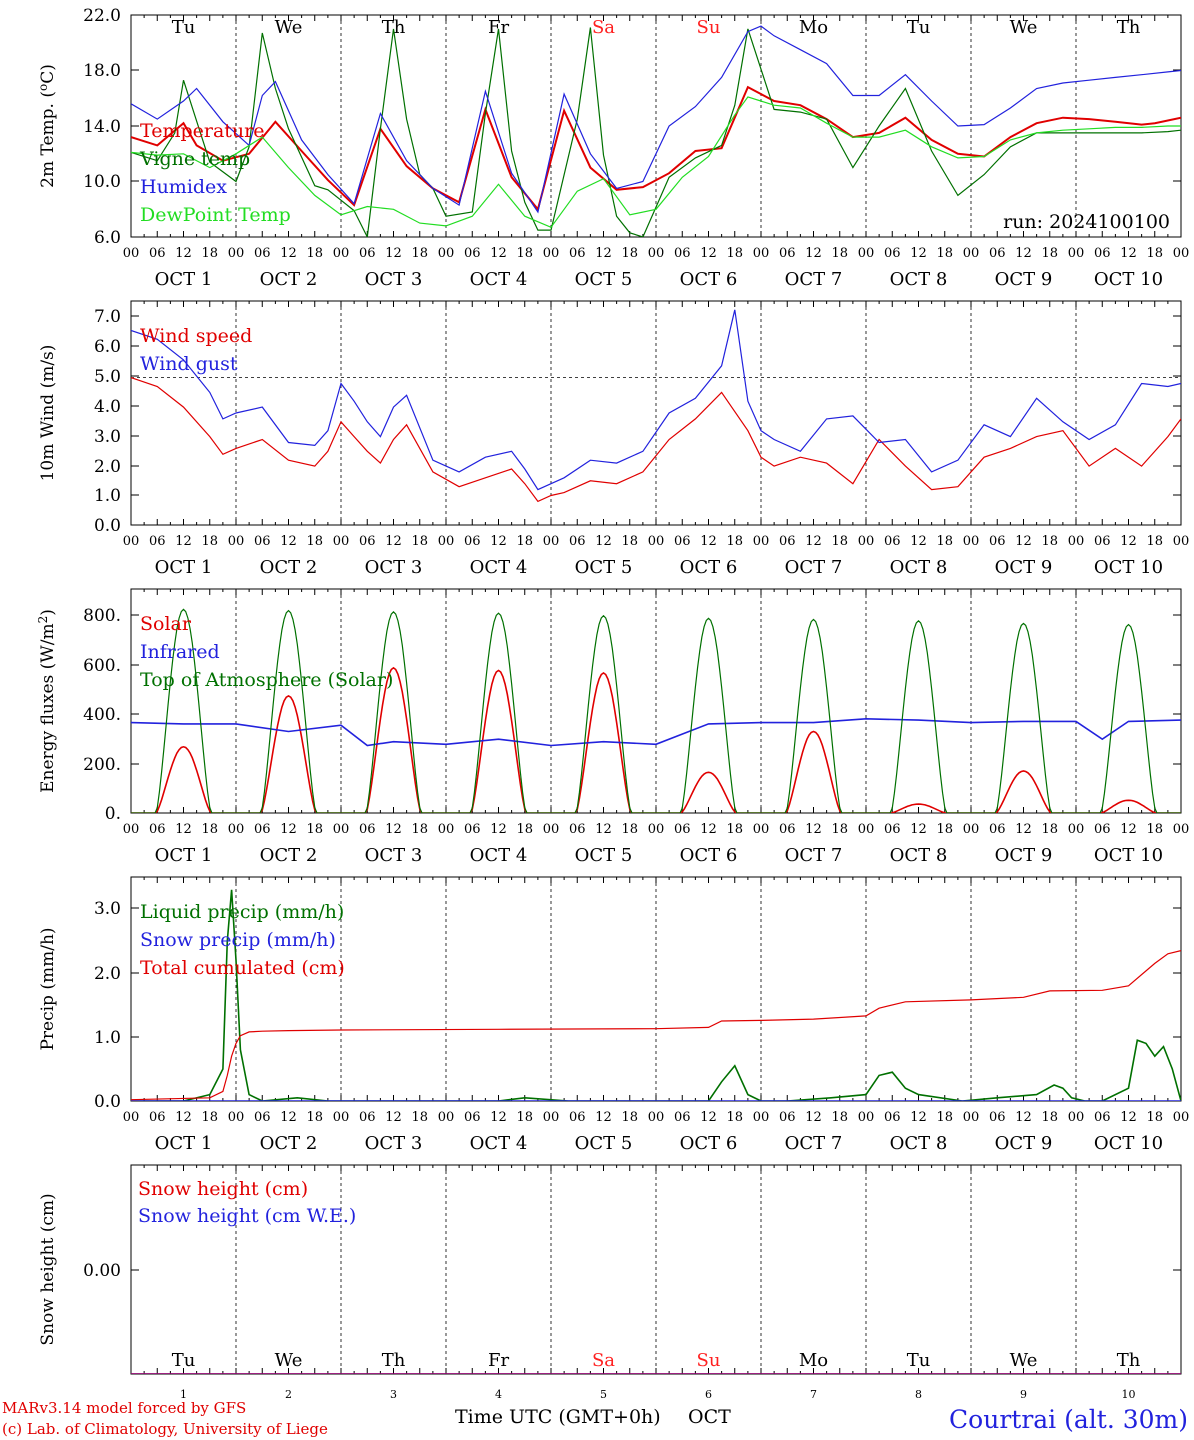  I want to click on series-group, so click(656, 131).